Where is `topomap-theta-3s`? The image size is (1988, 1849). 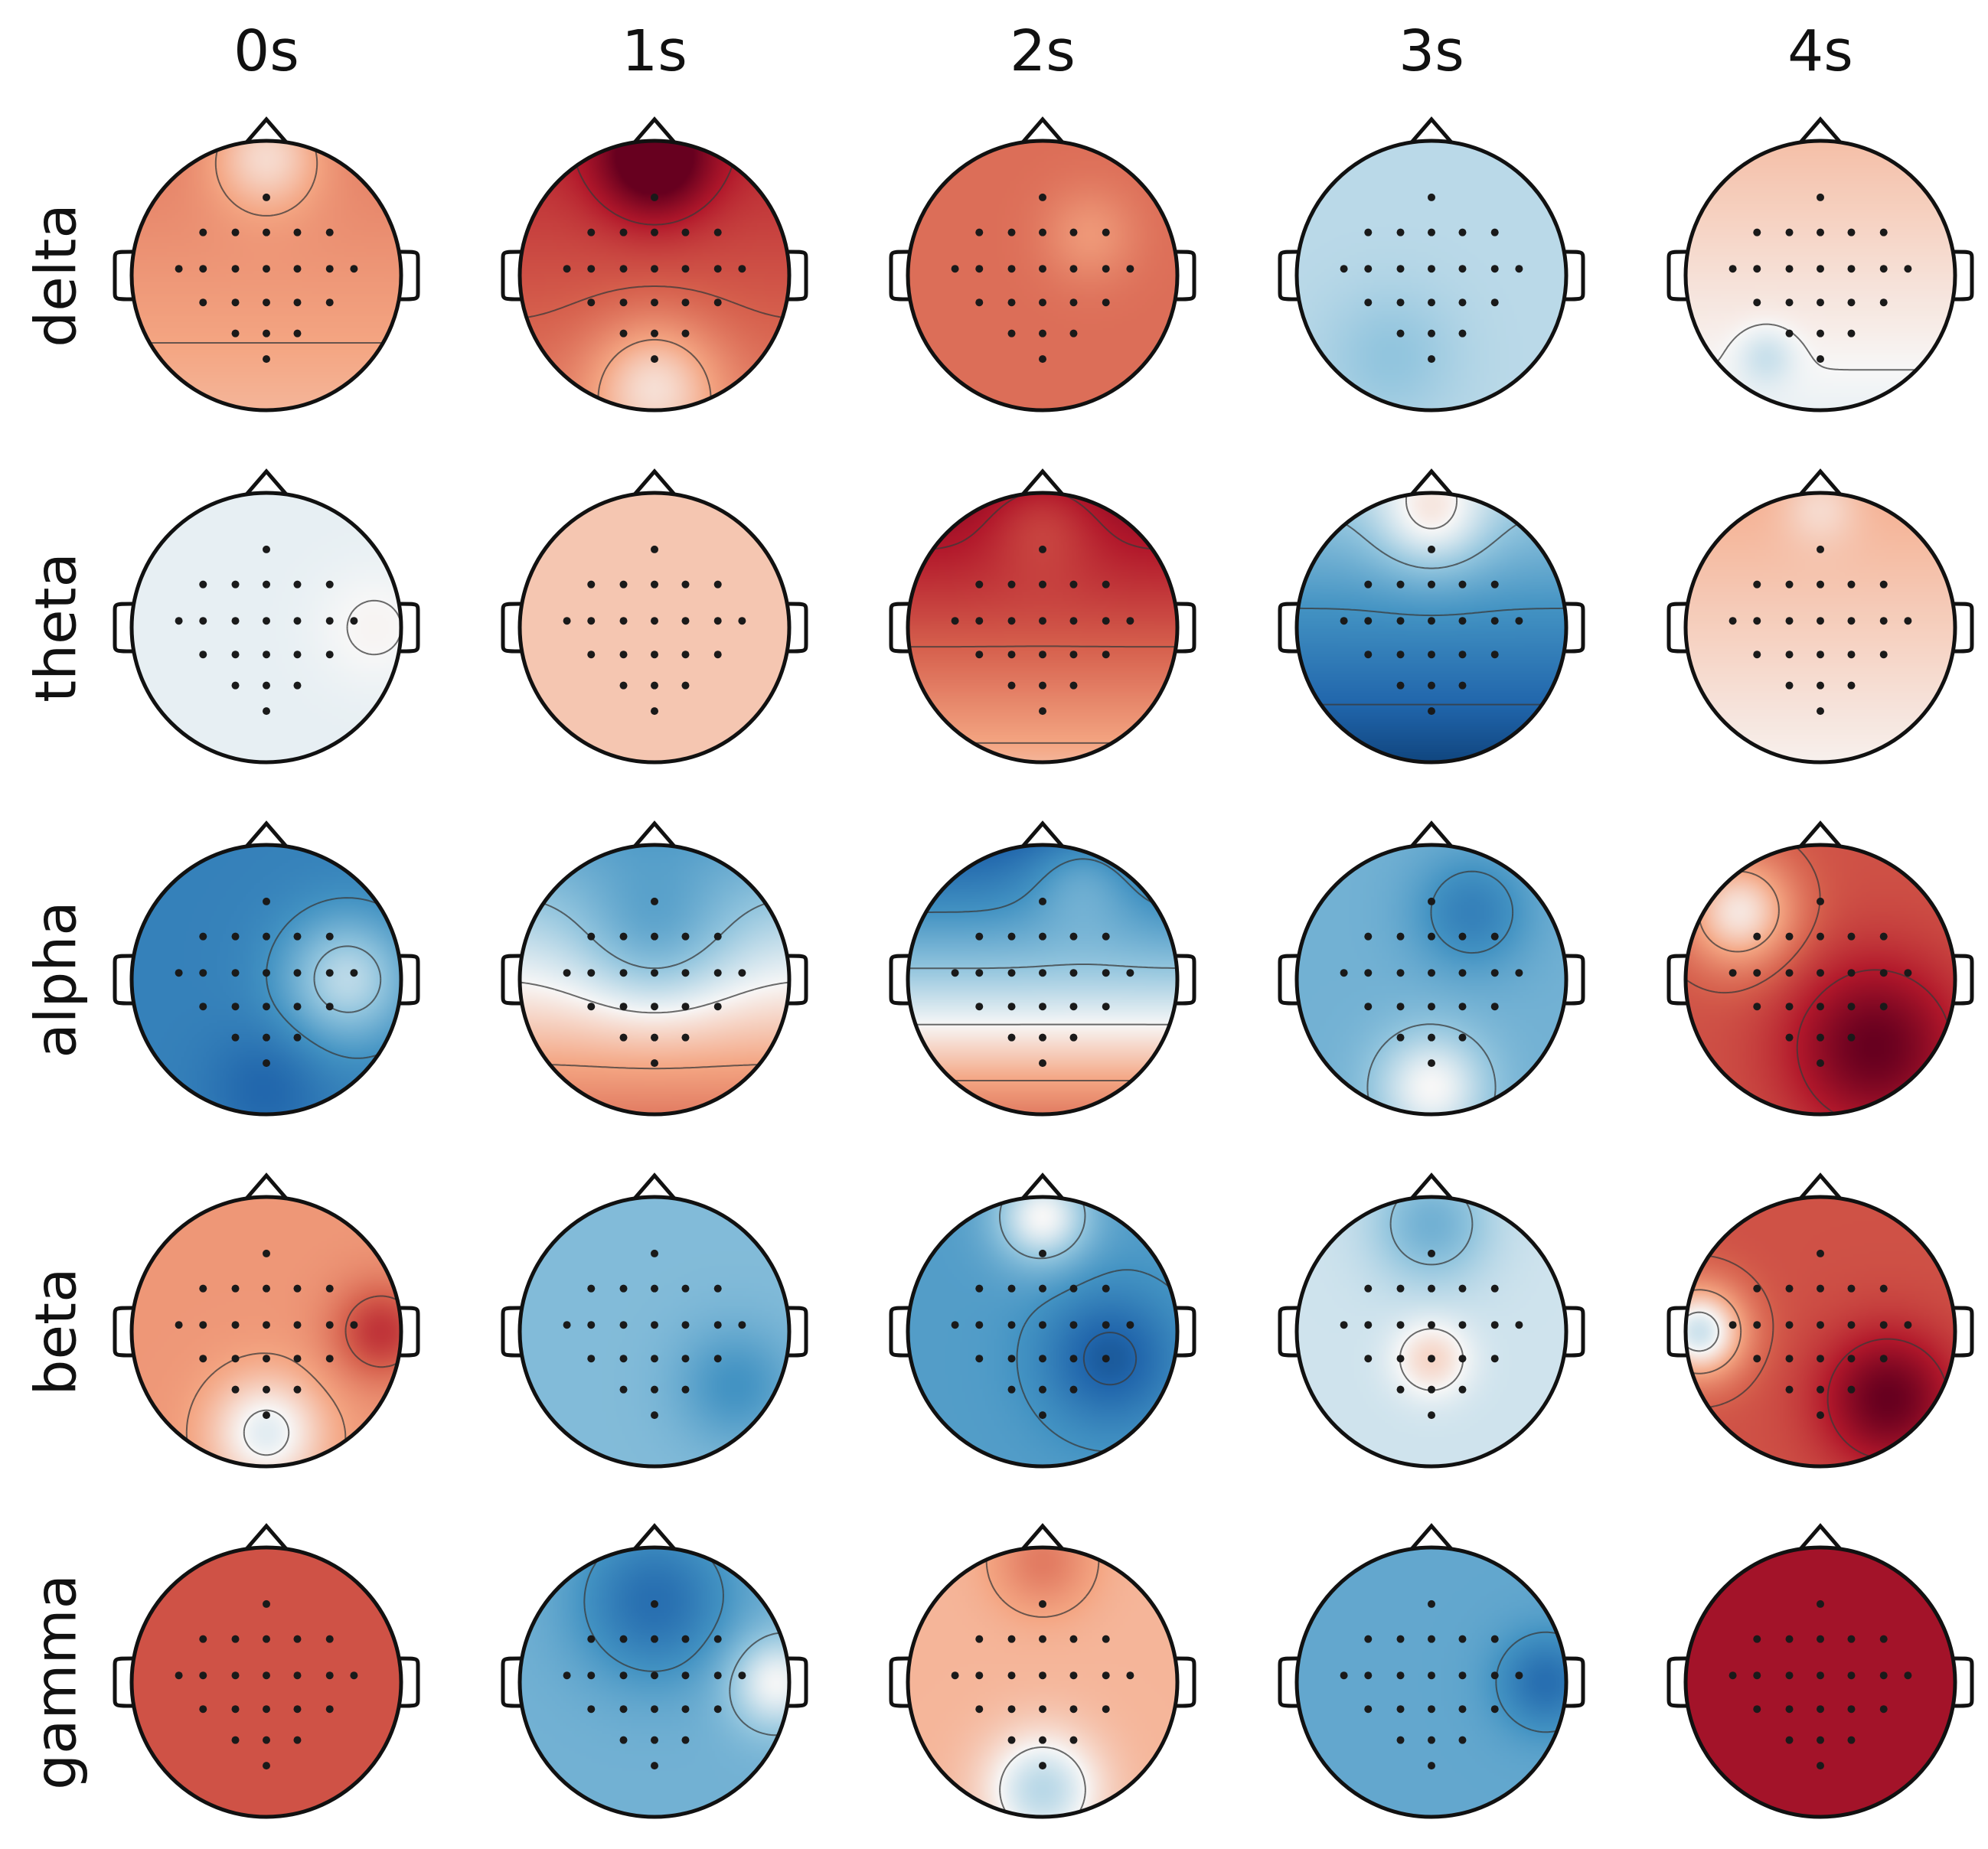
topomap-theta-3s is located at coordinates (1431, 616).